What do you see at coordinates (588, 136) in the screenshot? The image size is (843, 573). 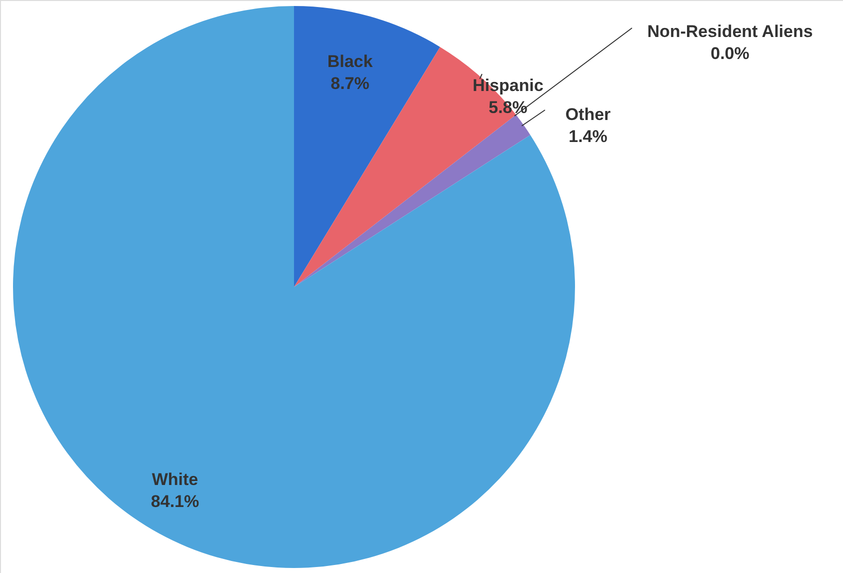 I see `data-label: 1.4%` at bounding box center [588, 136].